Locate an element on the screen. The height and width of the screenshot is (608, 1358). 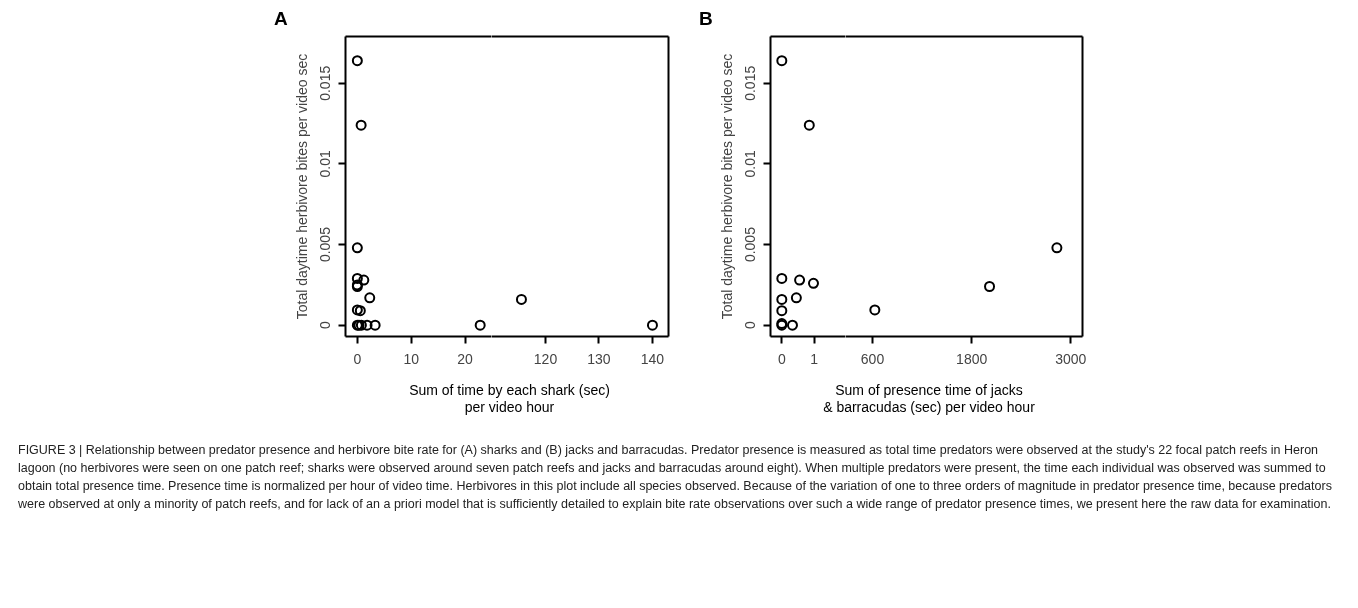
x-tick-label: 600 is located at coordinates (872, 358).